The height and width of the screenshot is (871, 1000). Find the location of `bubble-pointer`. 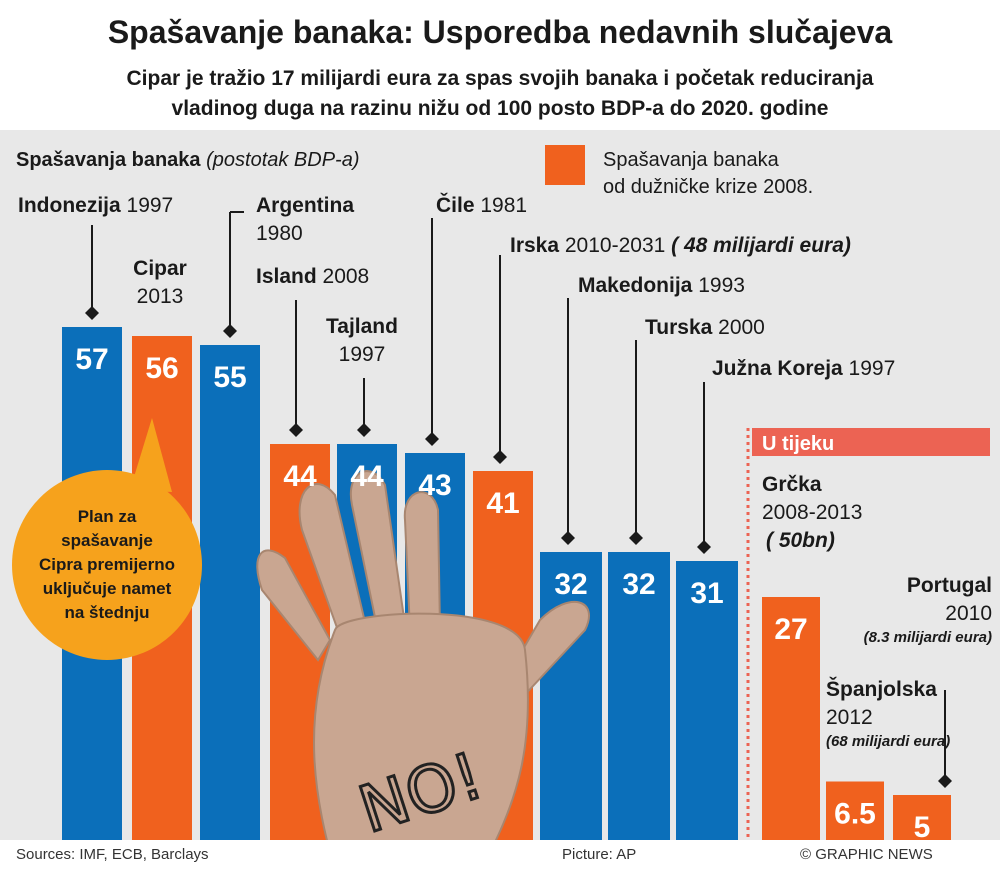

bubble-pointer is located at coordinates (151, 455).